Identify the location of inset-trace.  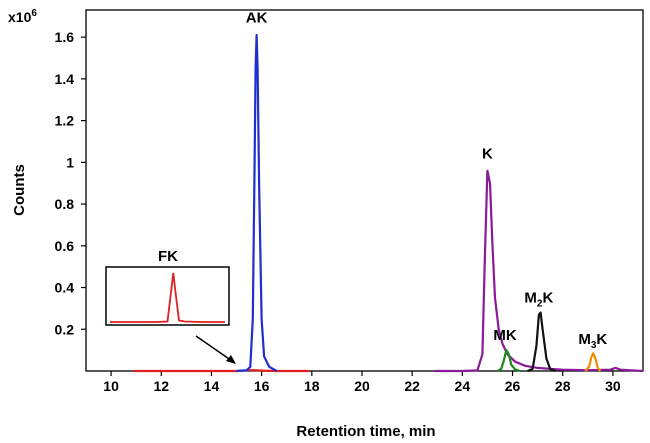
(167, 297).